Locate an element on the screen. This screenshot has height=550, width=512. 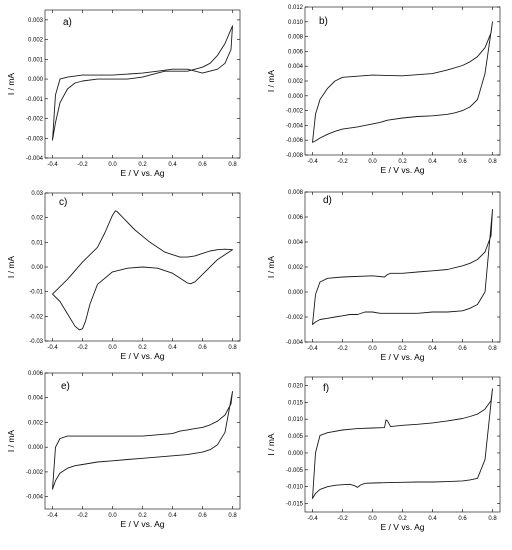
y-tick-label: 0.01 is located at coordinates (37, 243).